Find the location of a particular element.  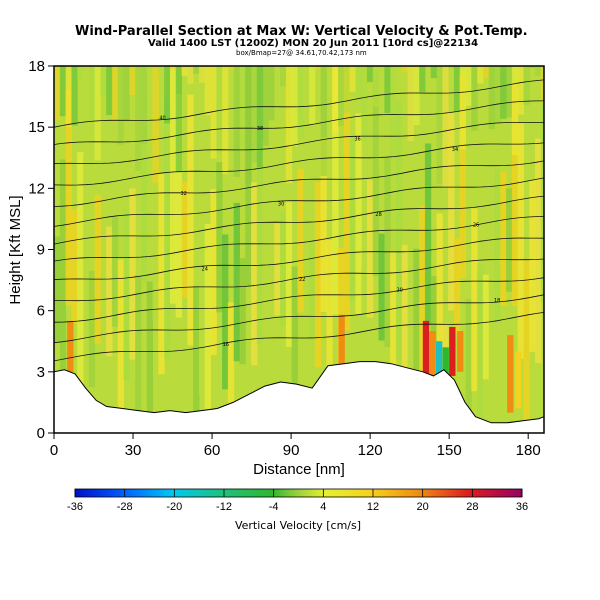

colorbar-ticks: -36 -28 -20 -12 -4 4 12 20 28 36 is located at coordinates (297, 501).